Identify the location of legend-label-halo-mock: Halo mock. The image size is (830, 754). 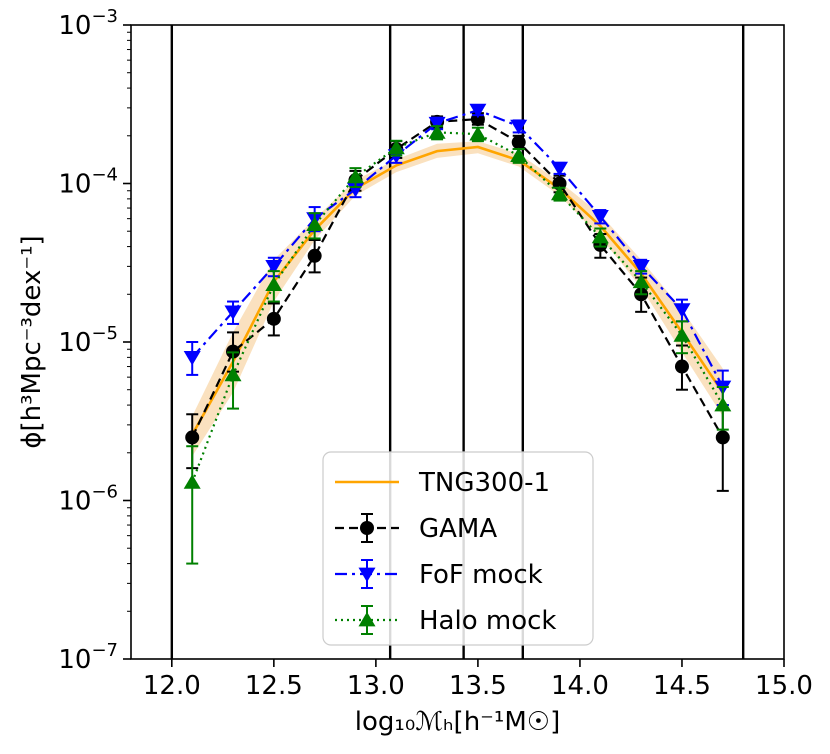
(487, 621).